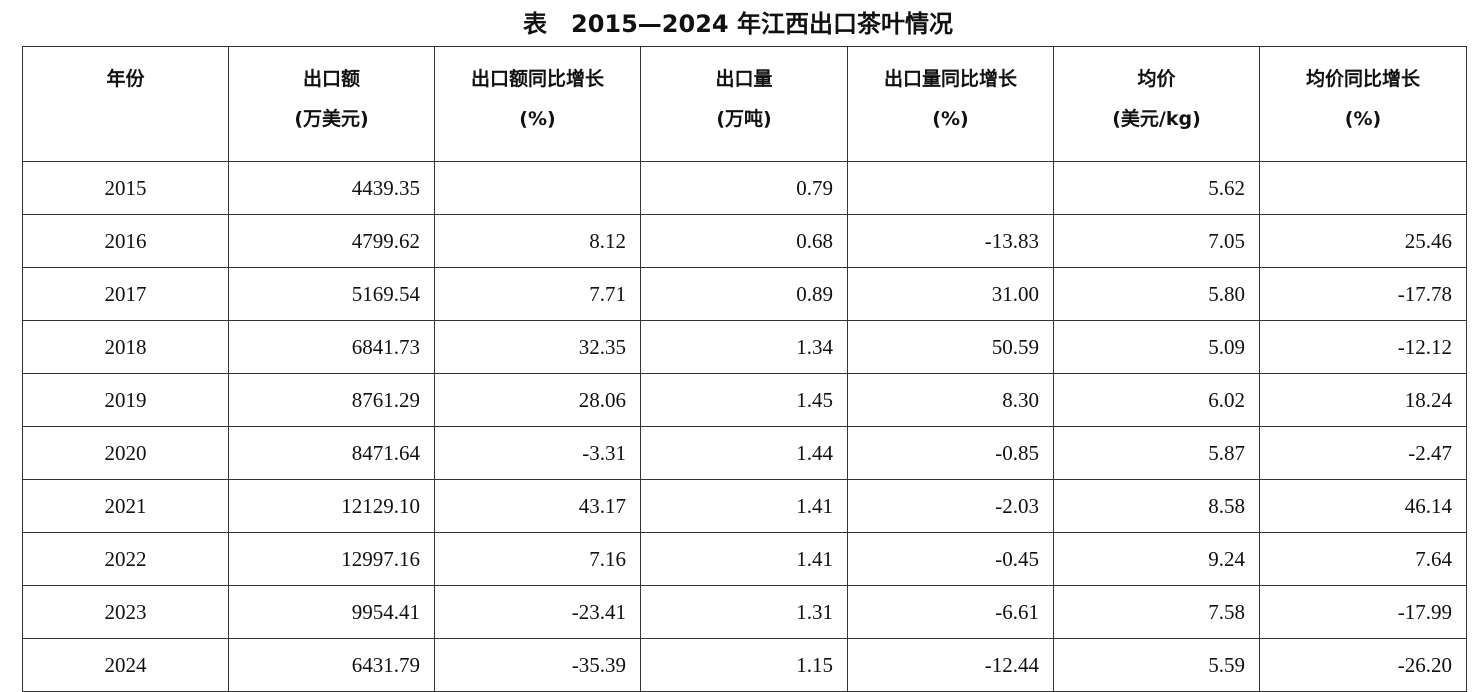  Describe the element at coordinates (331, 119) in the screenshot. I see `header-line: (万美元)` at that location.